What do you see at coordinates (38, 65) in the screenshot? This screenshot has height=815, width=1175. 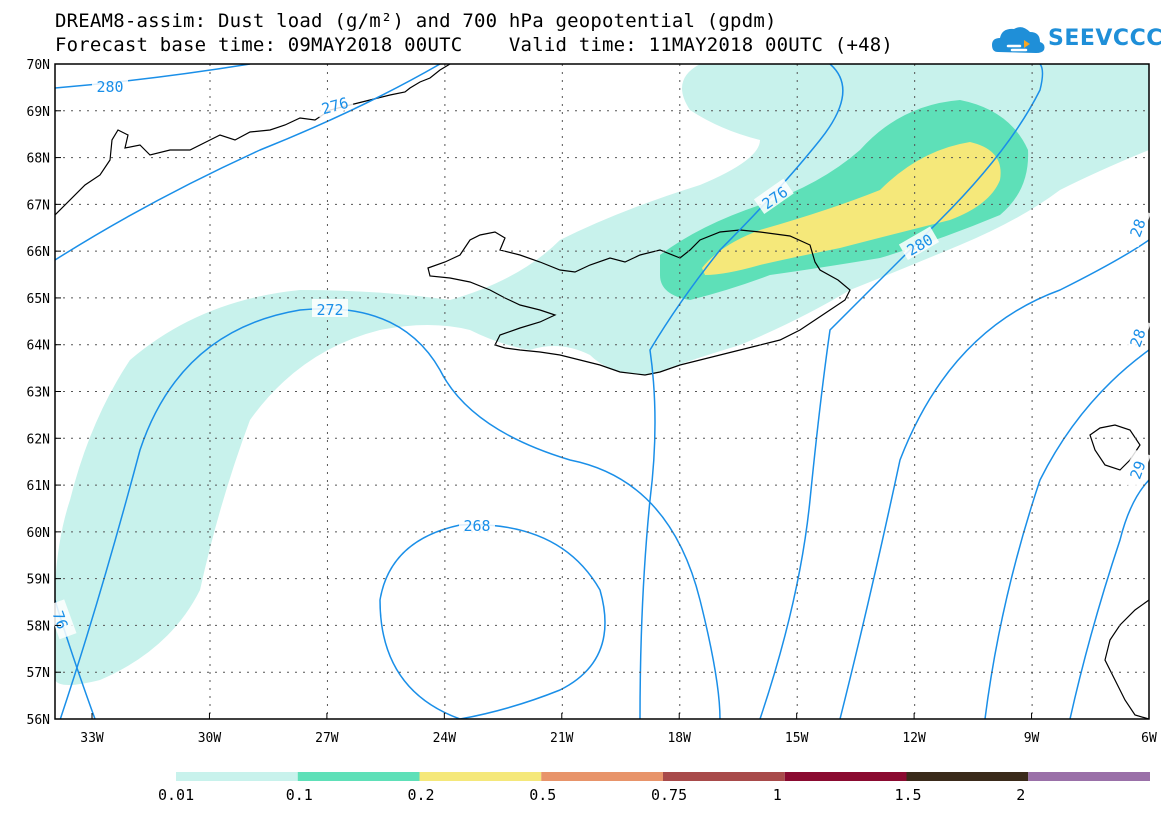 I see `lat-label: 70N` at bounding box center [38, 65].